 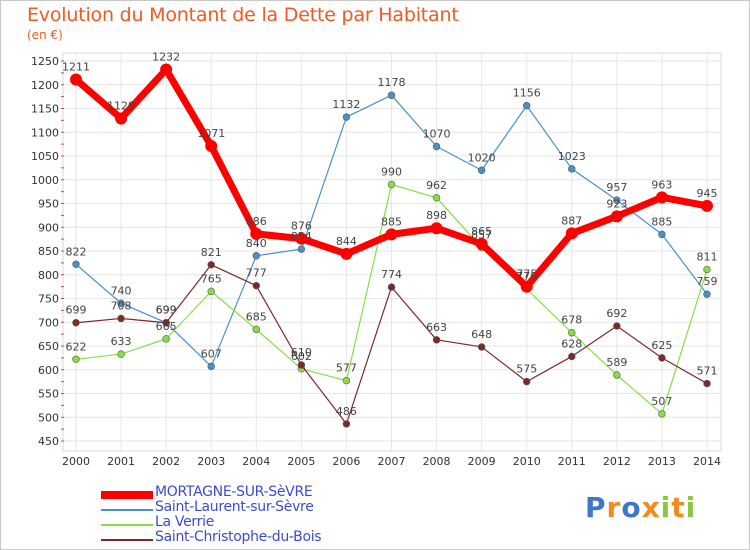 What do you see at coordinates (616, 187) in the screenshot?
I see `data-label-1-12: 957` at bounding box center [616, 187].